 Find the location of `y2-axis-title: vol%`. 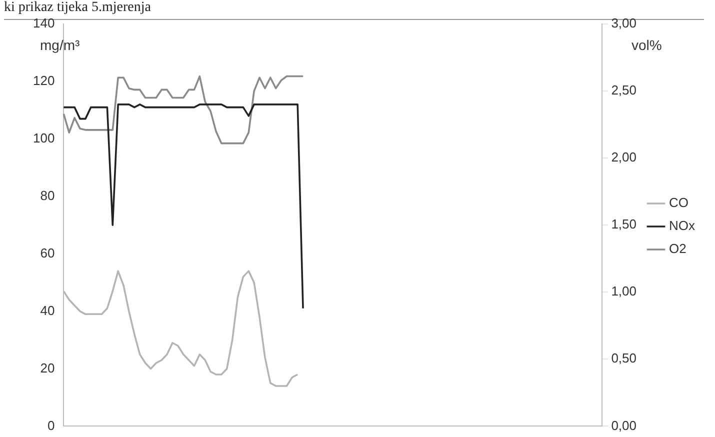

y2-axis-title: vol% is located at coordinates (647, 44).